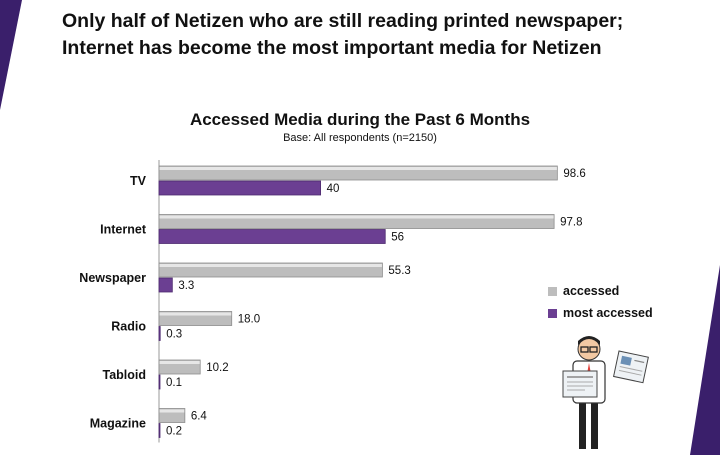 The image size is (720, 455). I want to click on category-label-tv: TV, so click(138, 181).